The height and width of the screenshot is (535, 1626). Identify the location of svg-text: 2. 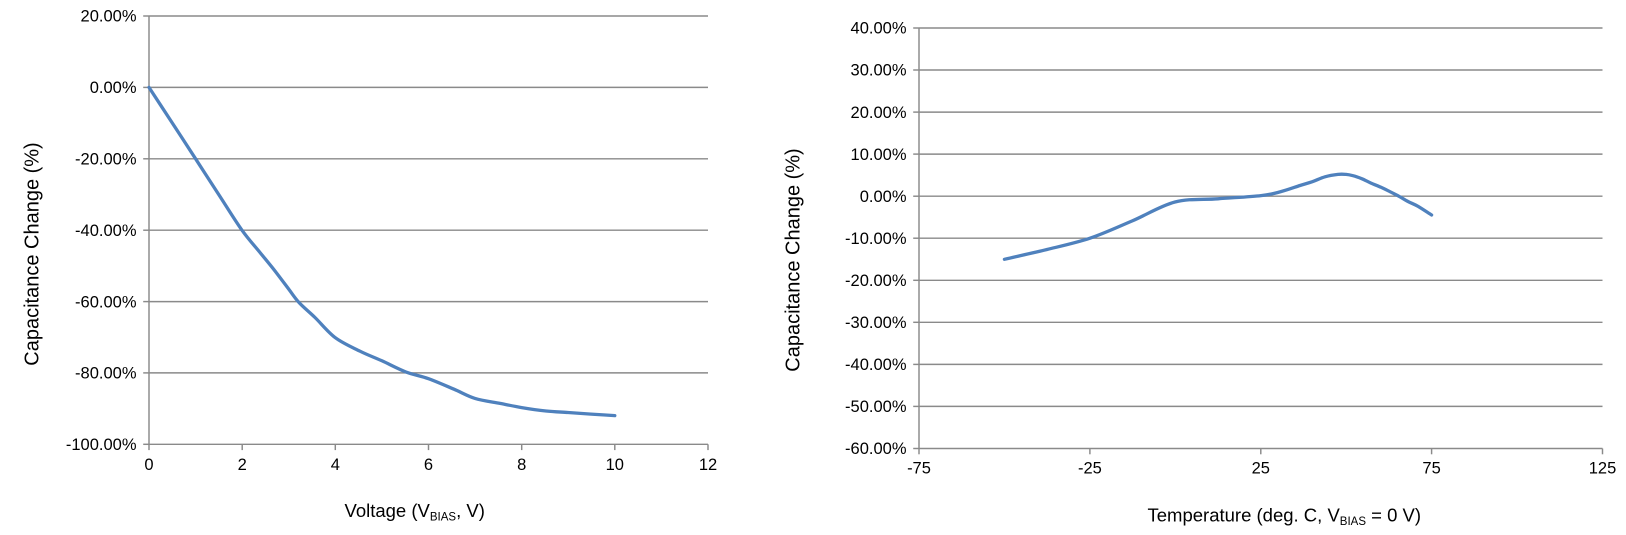
(242, 465).